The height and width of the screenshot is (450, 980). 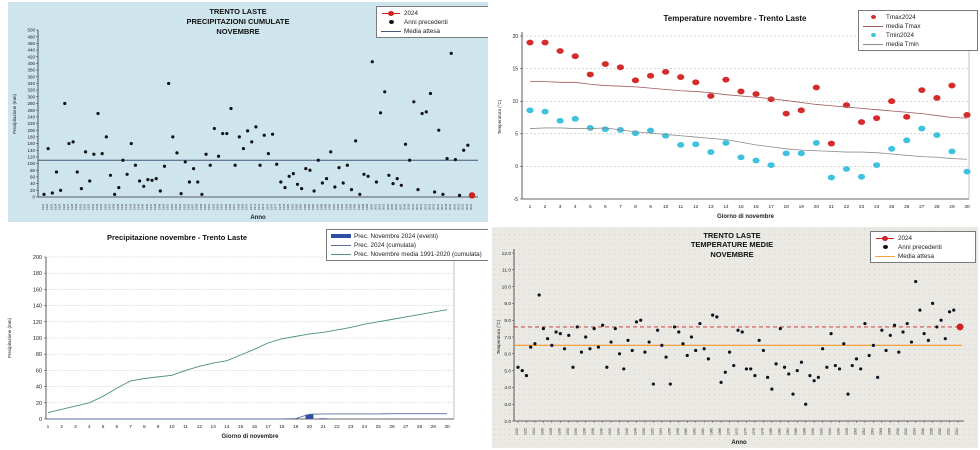 What do you see at coordinates (242, 206) in the screenshot?
I see `svg-text: 1969` at bounding box center [242, 206].